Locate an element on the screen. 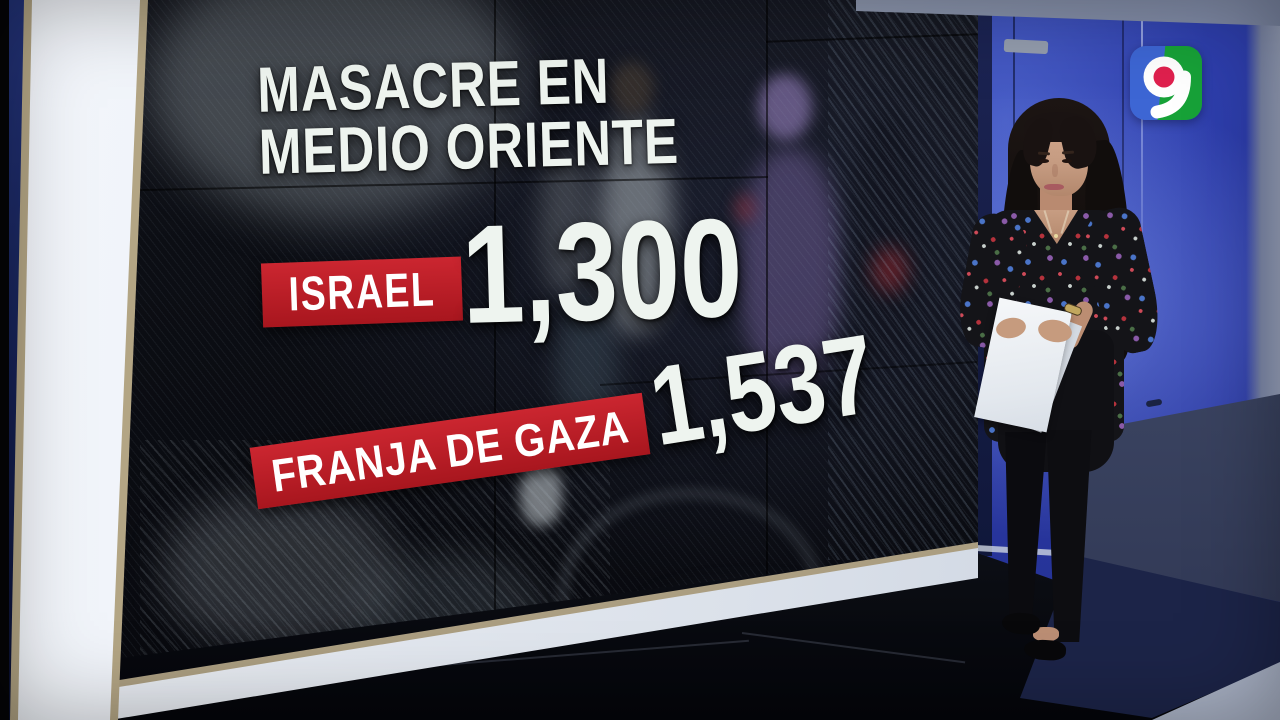 This screenshot has width=1280, height=720. channel-9-logo-icon: 9 is located at coordinates (1166, 83).